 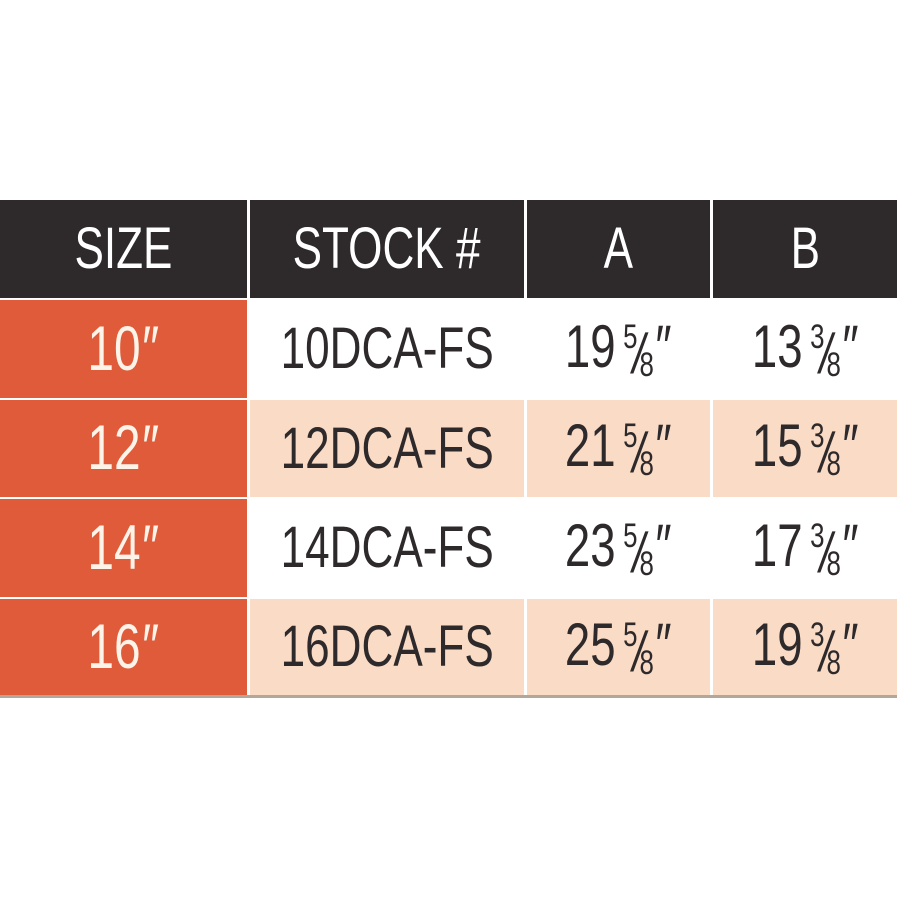 I want to click on size-value: 16″, so click(x=124, y=647).